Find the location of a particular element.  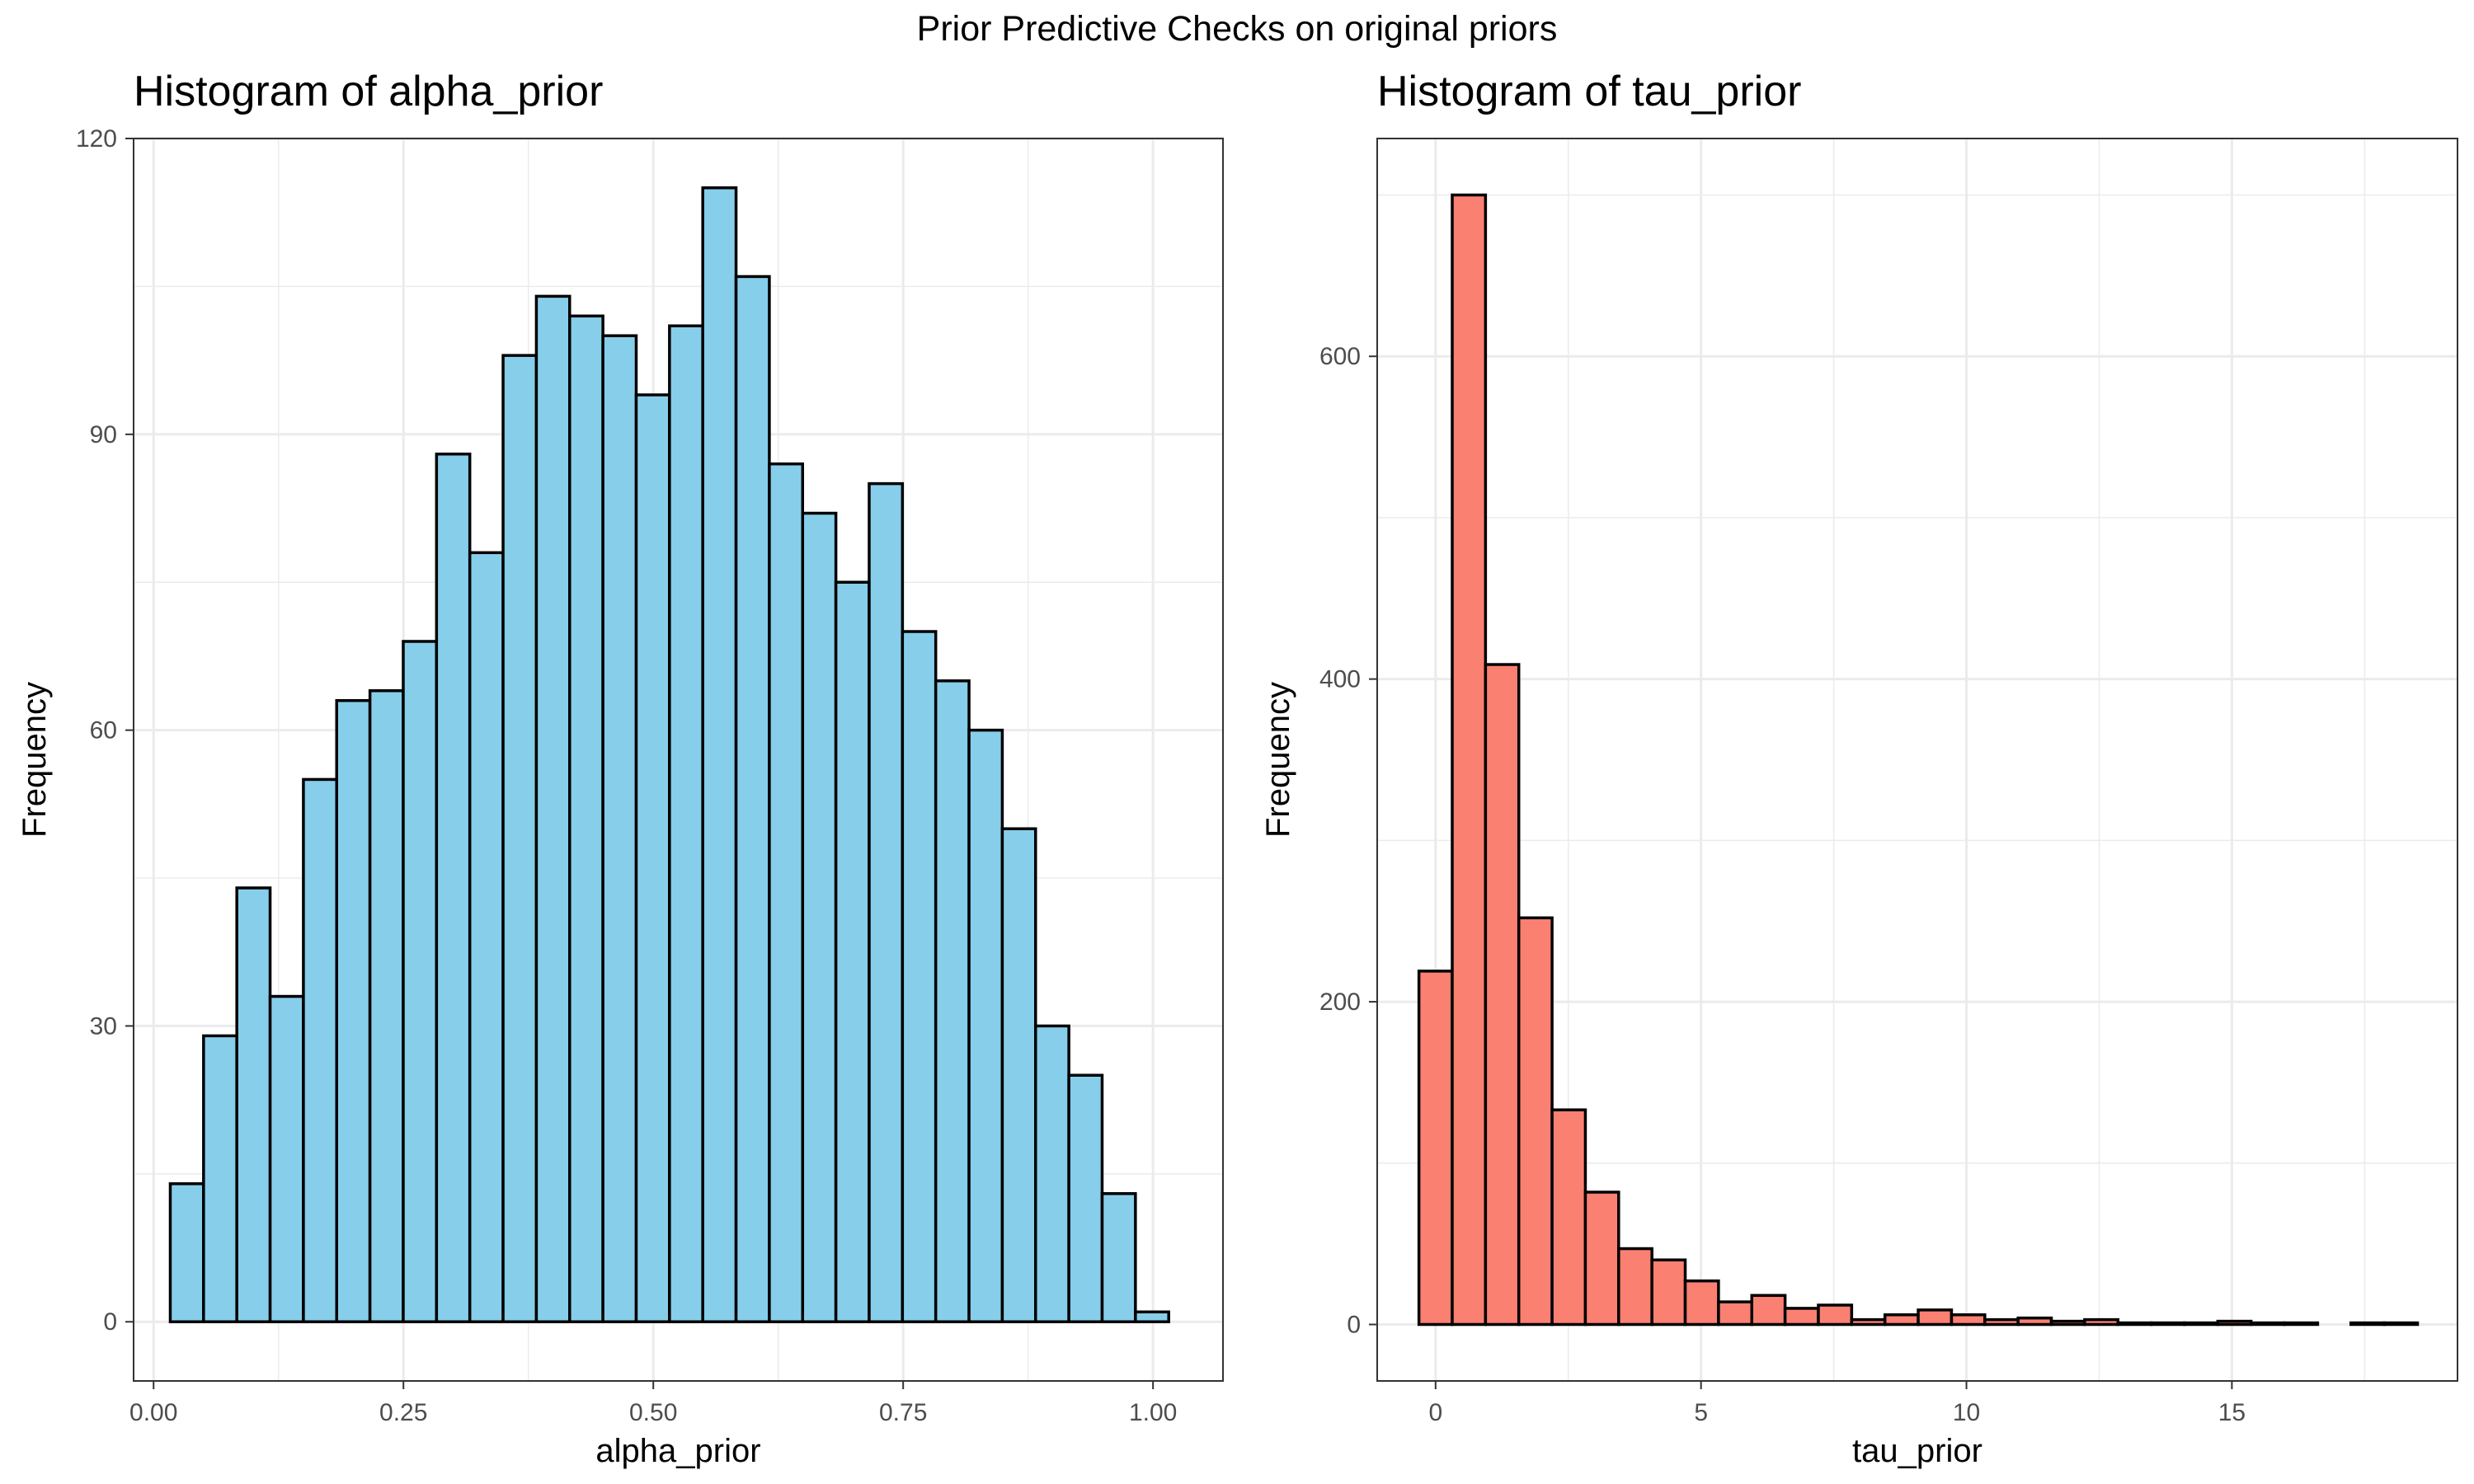

y-tick-label: 400 is located at coordinates (1340, 679).